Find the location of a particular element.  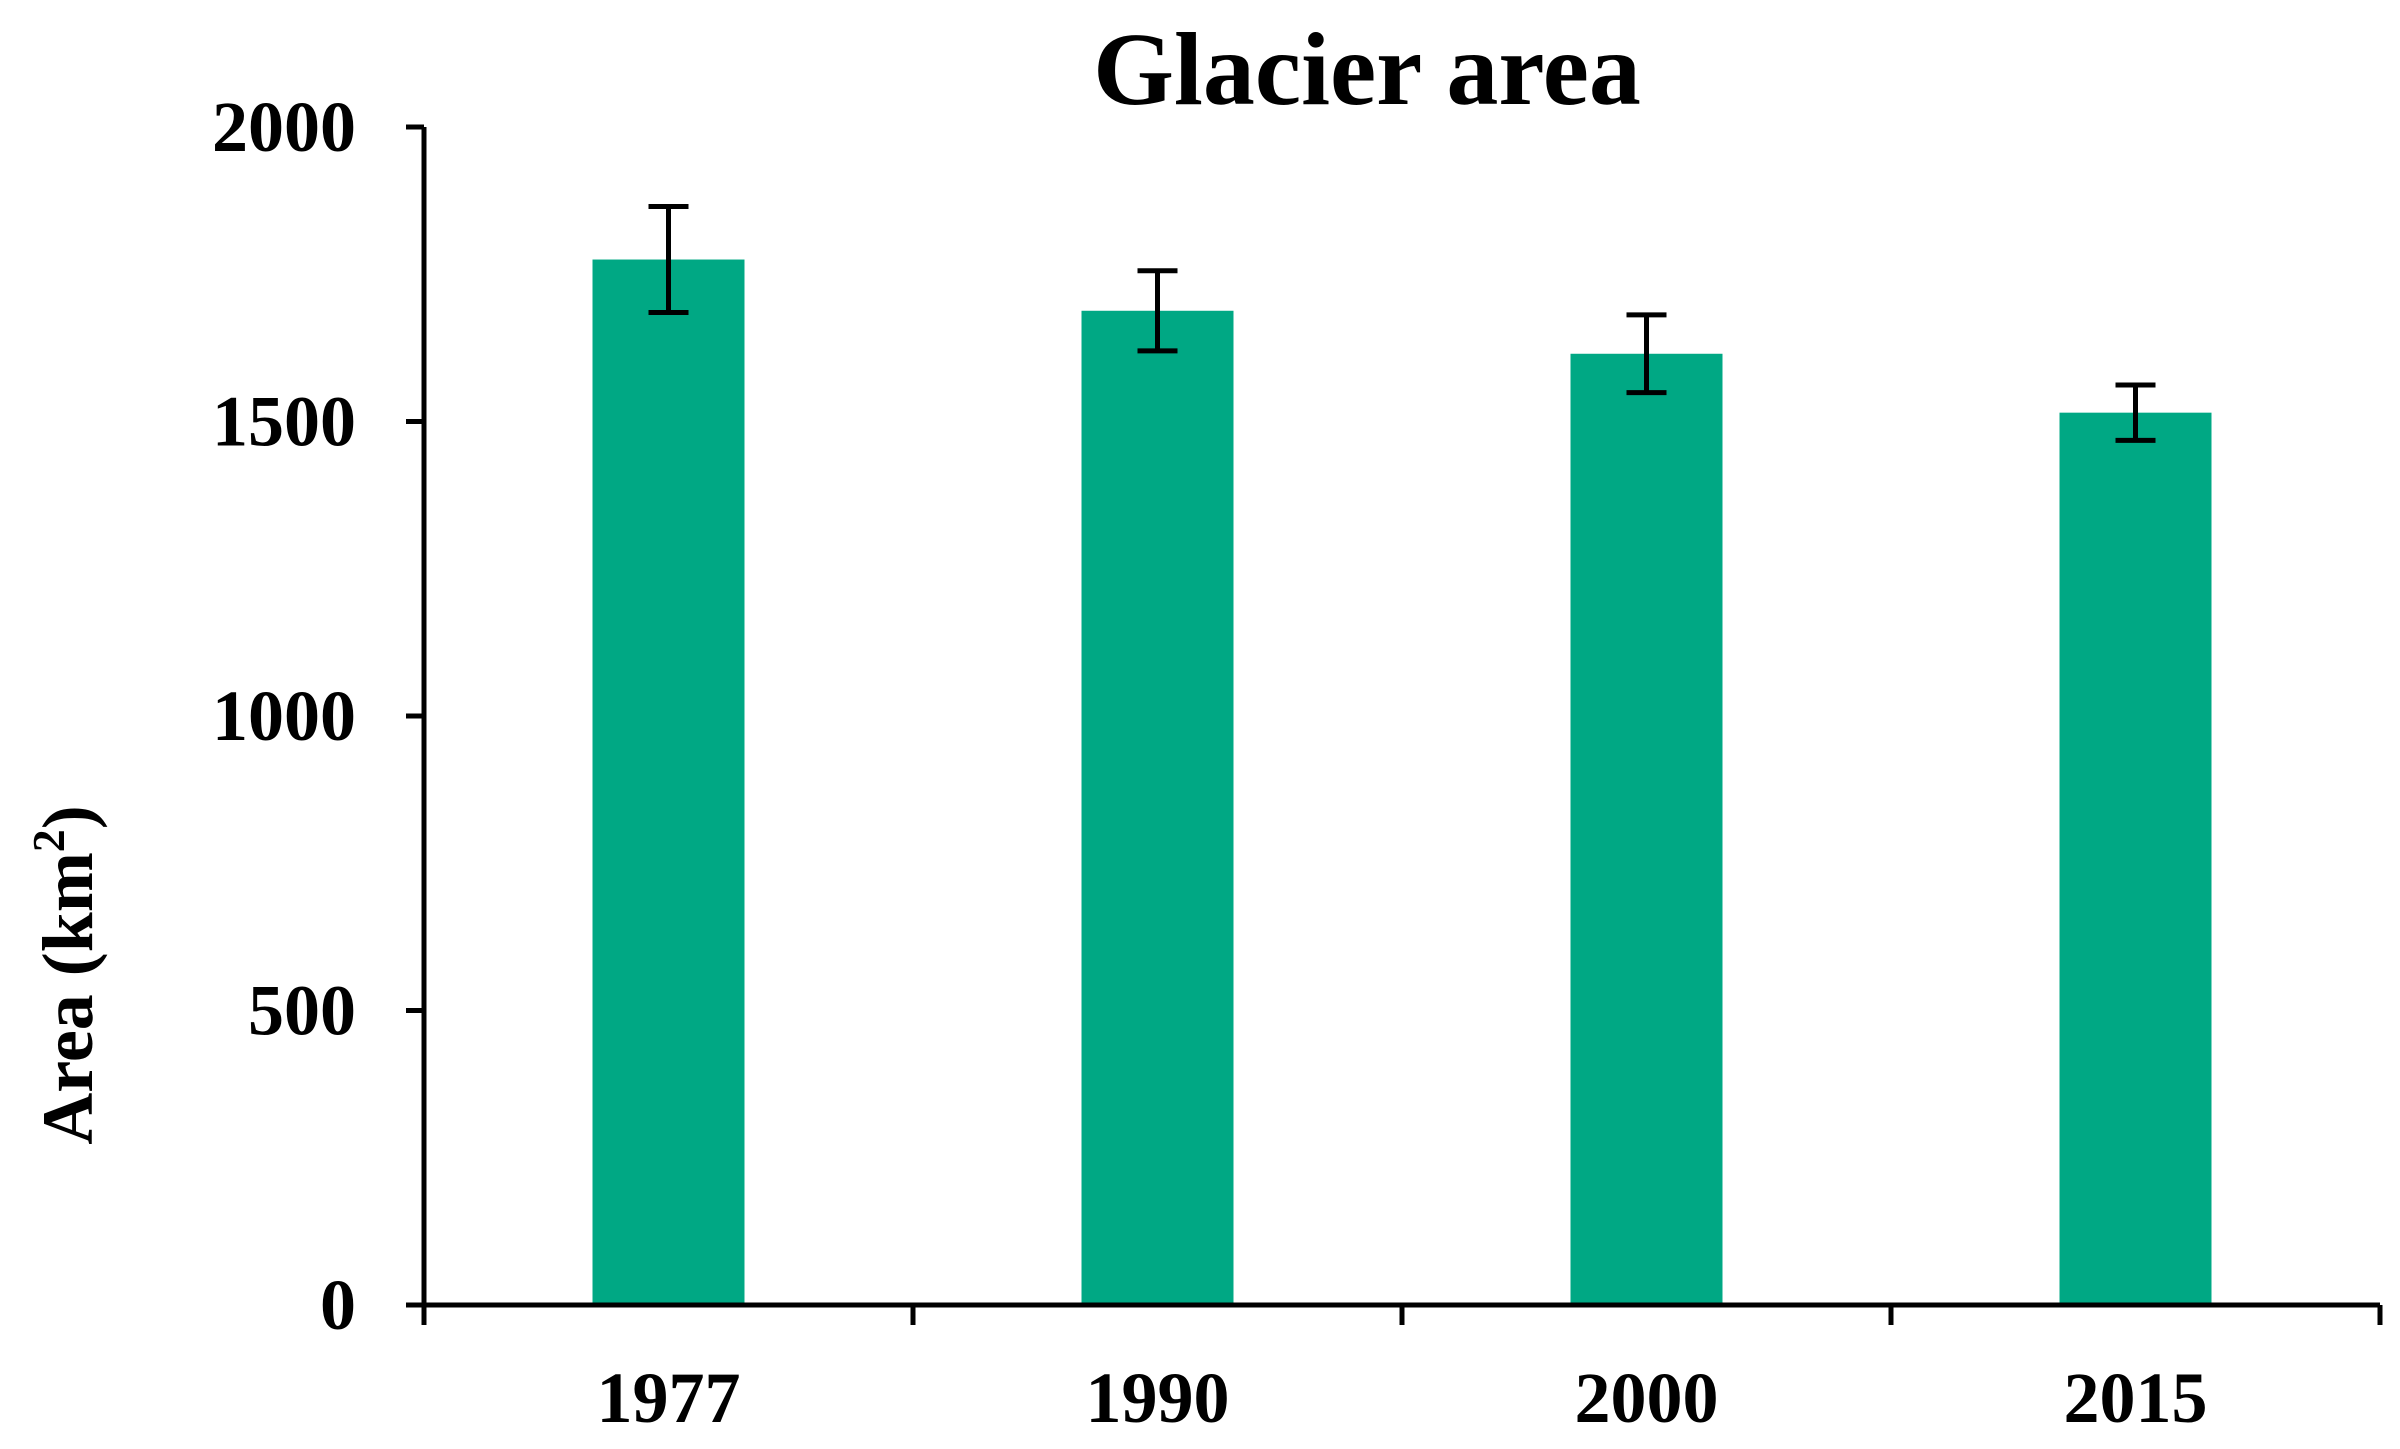

error-bars-group is located at coordinates (1402, 323).